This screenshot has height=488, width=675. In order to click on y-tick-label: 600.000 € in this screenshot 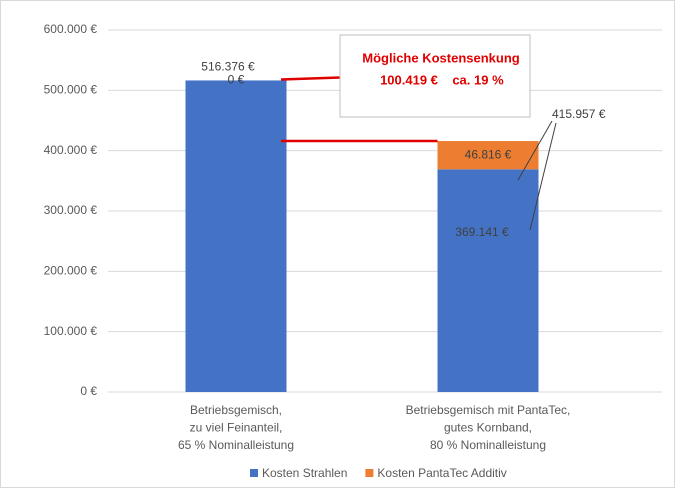, I will do `click(71, 29)`.